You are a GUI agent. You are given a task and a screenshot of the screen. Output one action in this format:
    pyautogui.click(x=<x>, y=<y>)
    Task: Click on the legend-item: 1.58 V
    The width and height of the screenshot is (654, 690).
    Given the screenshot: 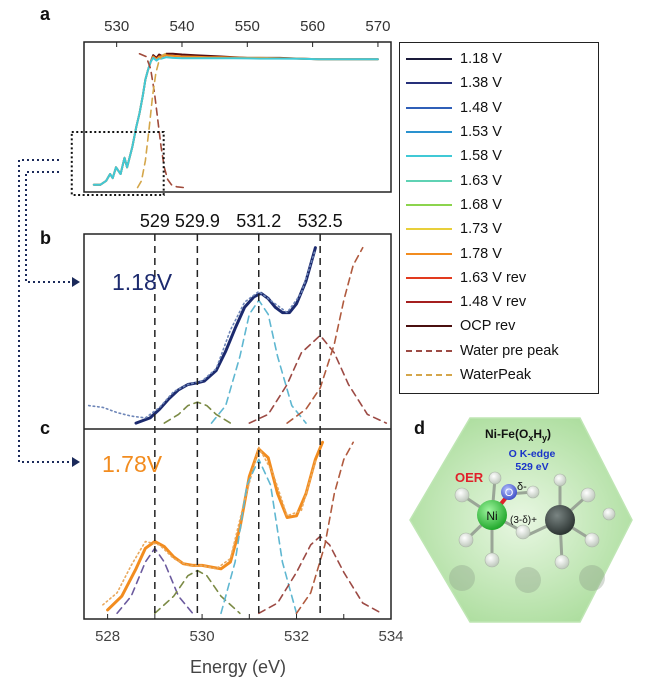 What is the action you would take?
    pyautogui.click(x=499, y=156)
    